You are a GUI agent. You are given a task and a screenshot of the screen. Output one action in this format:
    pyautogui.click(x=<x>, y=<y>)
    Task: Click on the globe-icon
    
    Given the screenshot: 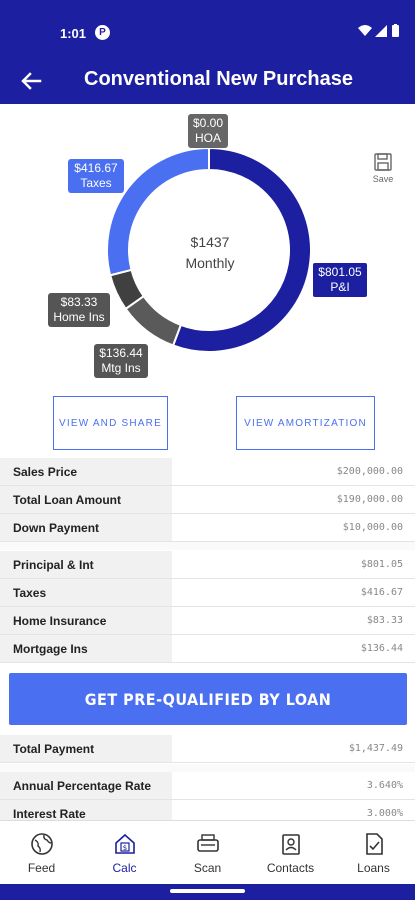 What is the action you would take?
    pyautogui.click(x=41, y=844)
    